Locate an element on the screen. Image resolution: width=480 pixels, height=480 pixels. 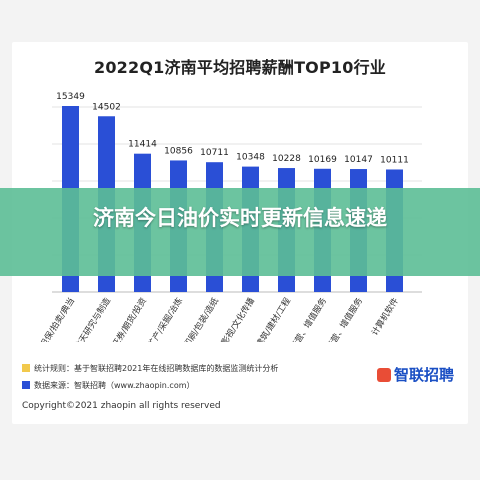
source-text: 数据来源：智联招聘（www.zhaopin.com） is located at coordinates (114, 385).